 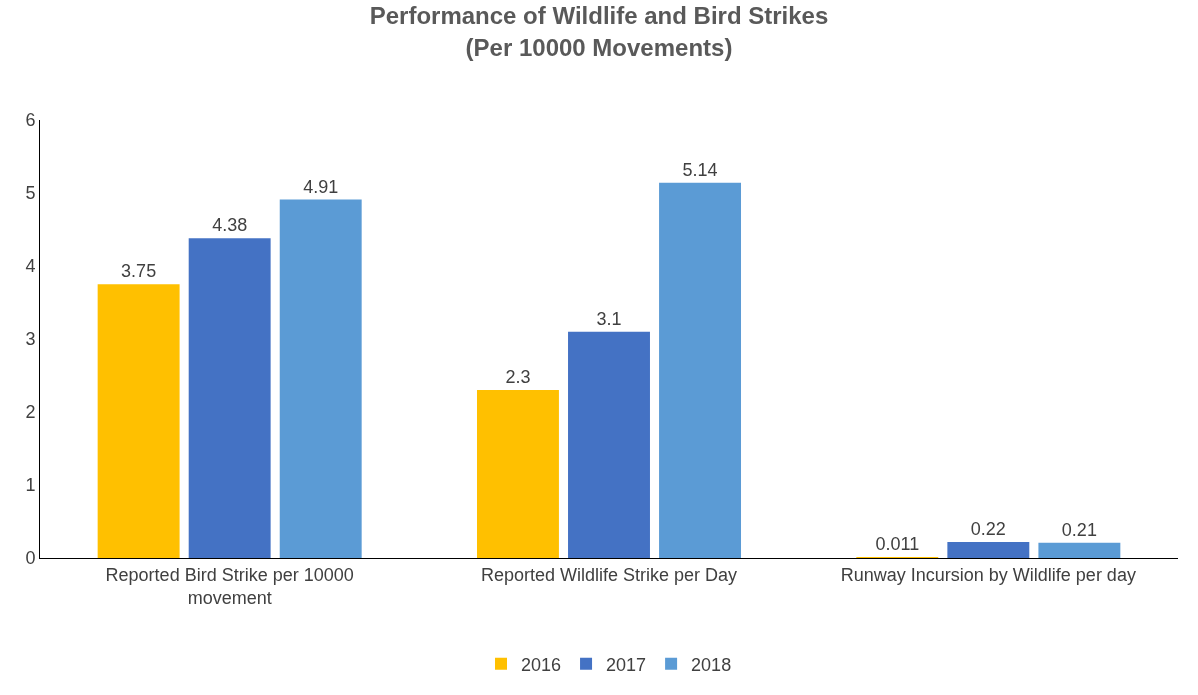 What do you see at coordinates (599, 31) in the screenshot?
I see `chart-title: Performance of Wildlife and Bird Strikes (Per 10000 Movements)` at bounding box center [599, 31].